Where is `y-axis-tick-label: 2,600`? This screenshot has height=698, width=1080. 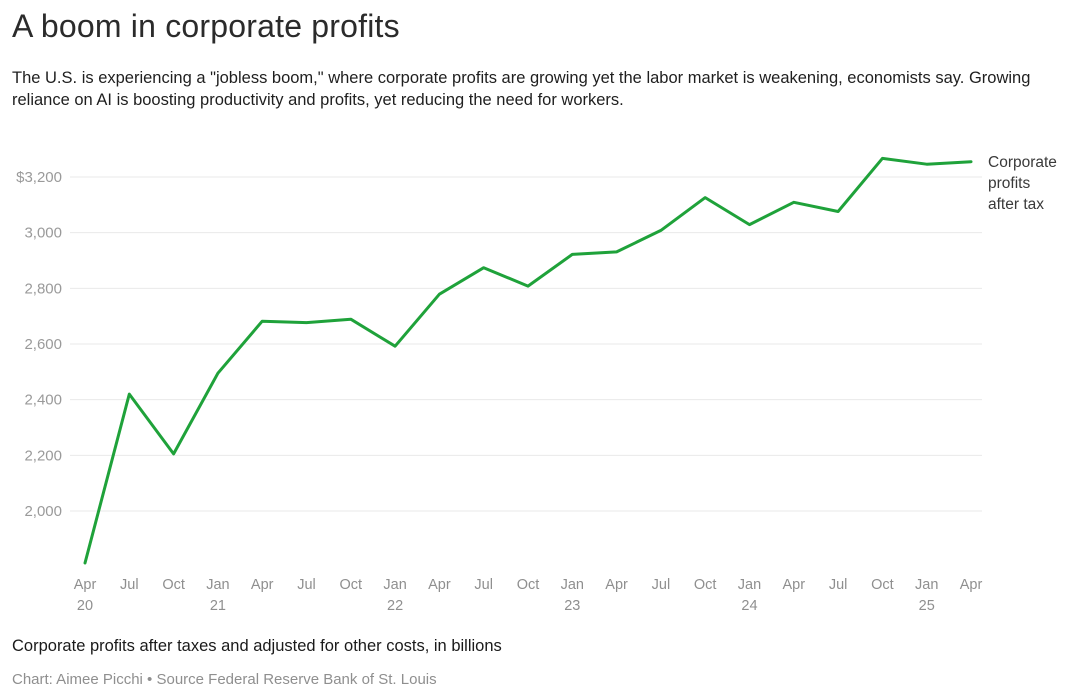 y-axis-tick-label: 2,600 is located at coordinates (43, 344).